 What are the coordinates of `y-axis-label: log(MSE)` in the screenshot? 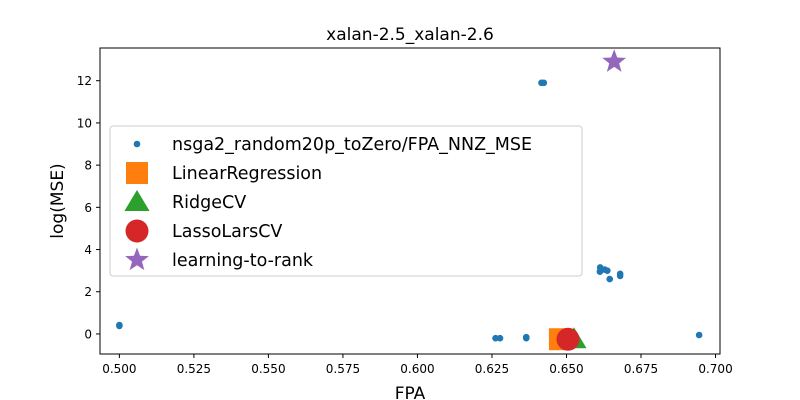 It's located at (58, 200).